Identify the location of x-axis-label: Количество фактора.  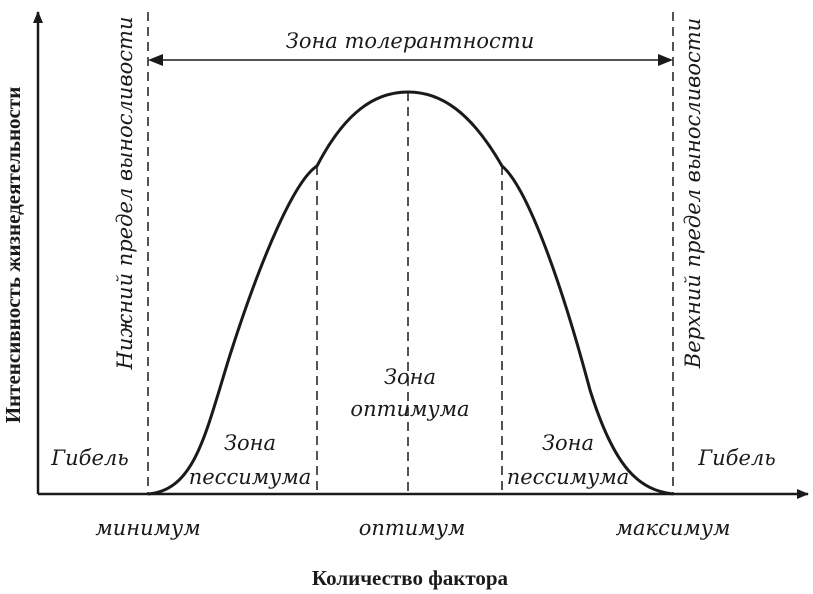
(410, 578).